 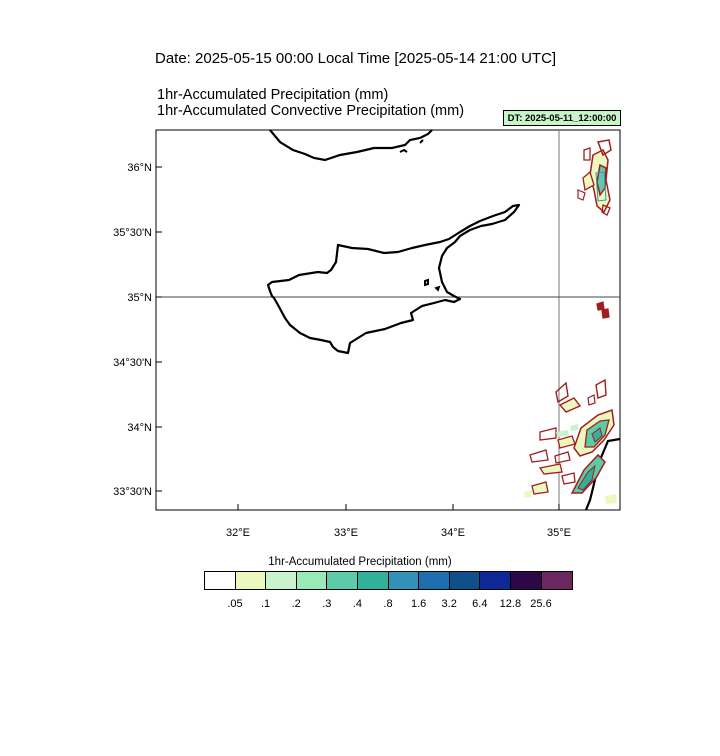 I want to click on colorbar-label: .4, so click(x=357, y=604).